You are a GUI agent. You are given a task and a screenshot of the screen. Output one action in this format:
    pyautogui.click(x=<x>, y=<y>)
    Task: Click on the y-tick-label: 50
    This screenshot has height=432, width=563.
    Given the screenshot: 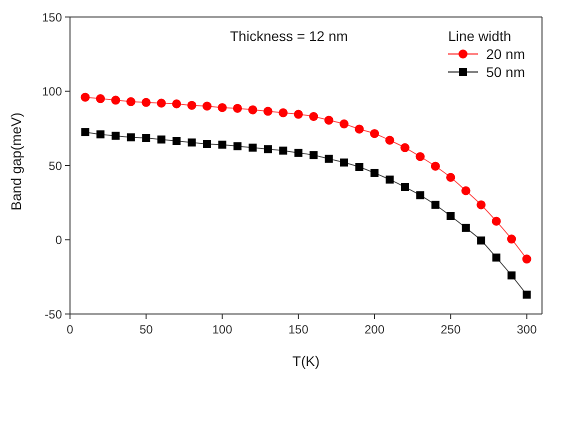 What is the action you would take?
    pyautogui.click(x=55, y=165)
    